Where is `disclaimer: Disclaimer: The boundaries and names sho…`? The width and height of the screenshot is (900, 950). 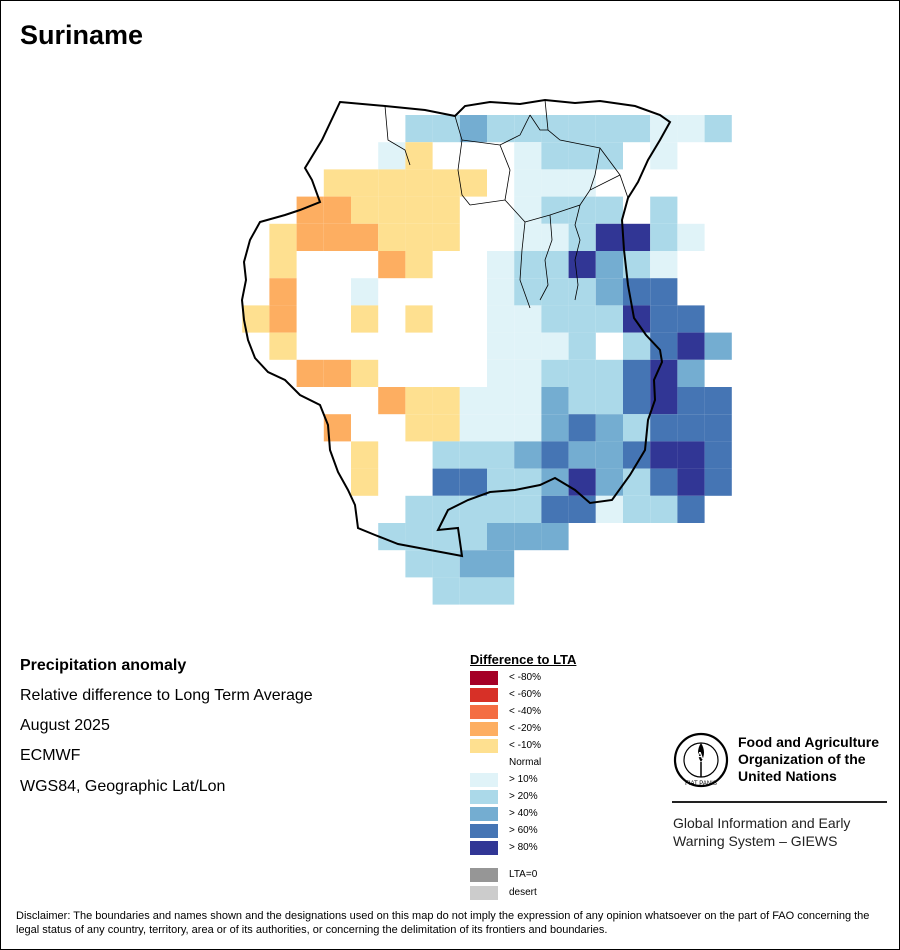
disclaimer: Disclaimer: The boundaries and names sho… is located at coordinates (443, 923).